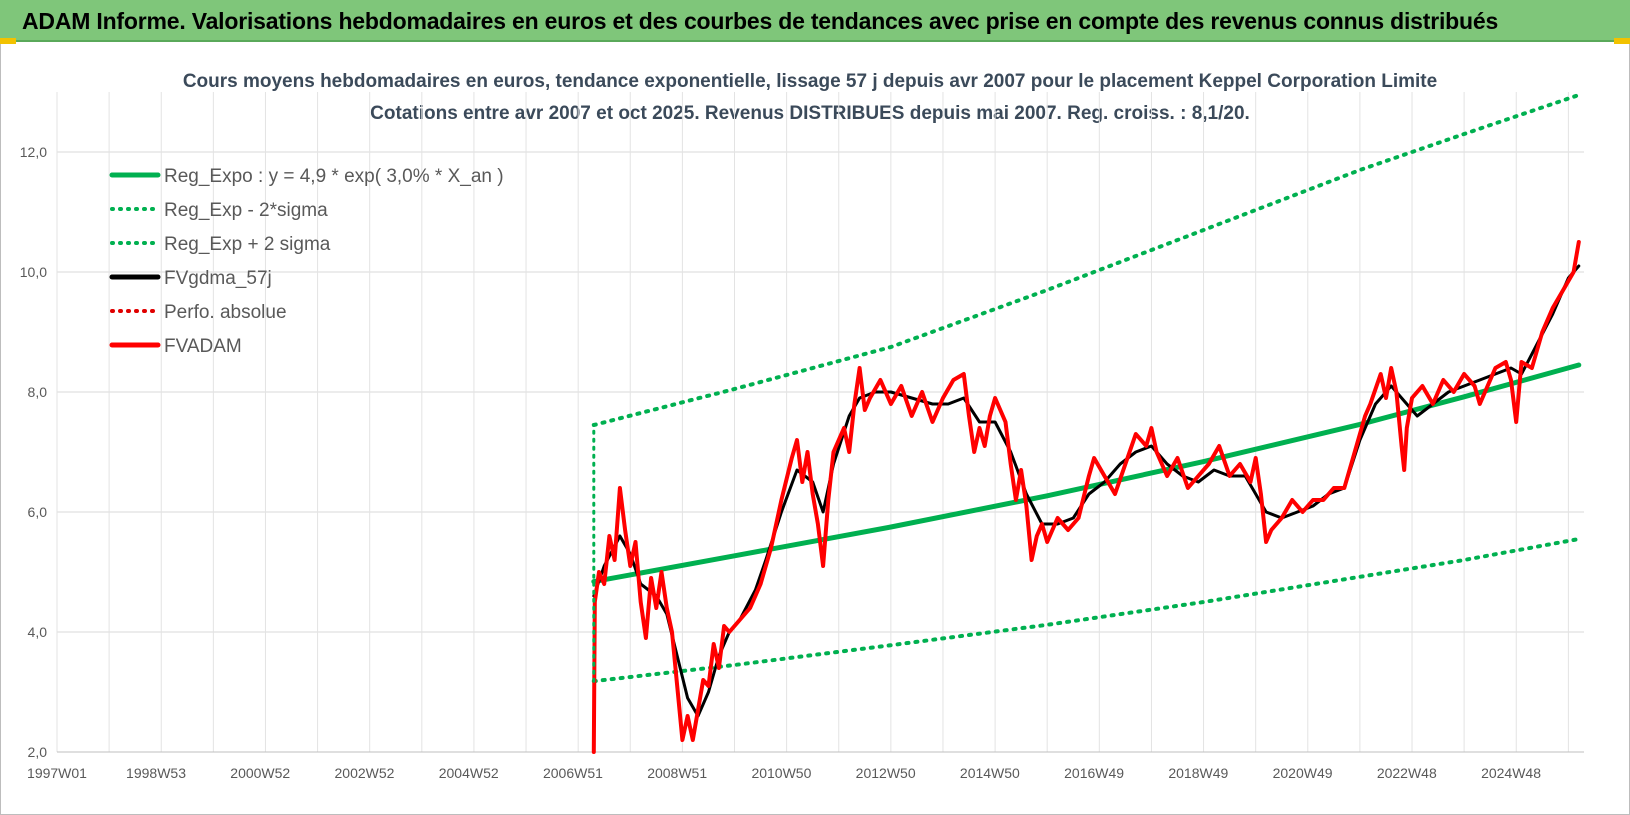 This screenshot has height=815, width=1630. Describe the element at coordinates (573, 773) in the screenshot. I see `x-tick-label: 2006W51` at that location.